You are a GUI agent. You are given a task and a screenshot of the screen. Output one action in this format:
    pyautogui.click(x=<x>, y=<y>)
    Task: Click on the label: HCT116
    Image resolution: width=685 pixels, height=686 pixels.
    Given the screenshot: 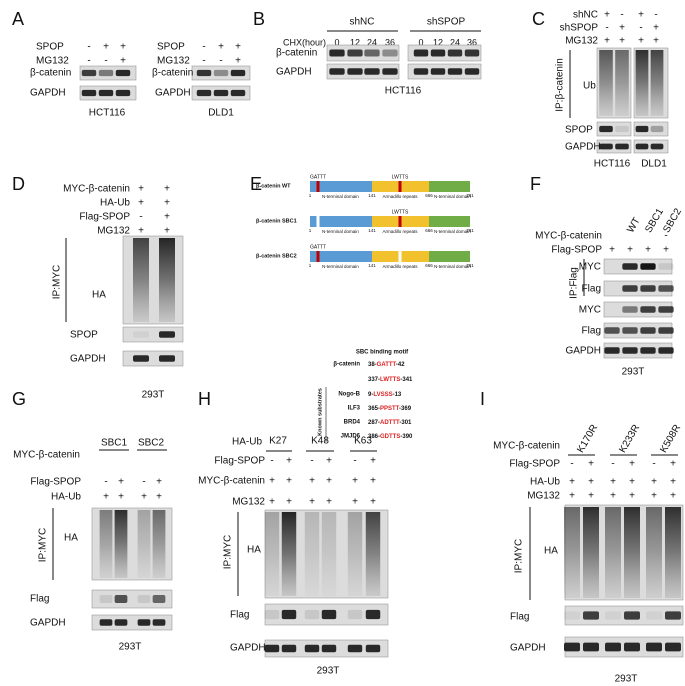 What is the action you would take?
    pyautogui.click(x=403, y=91)
    